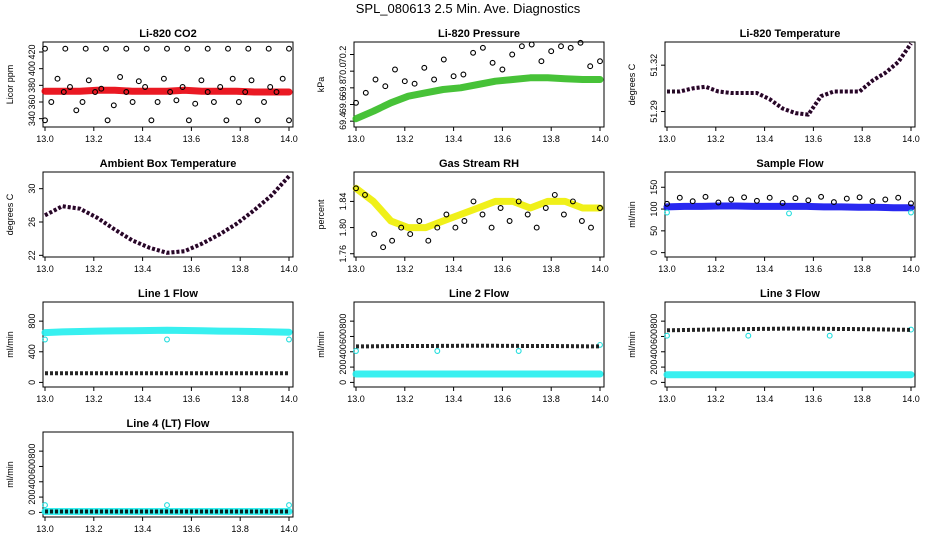 The image size is (936, 540). What do you see at coordinates (343, 228) in the screenshot?
I see `y-tick-label: 1.80` at bounding box center [343, 228].